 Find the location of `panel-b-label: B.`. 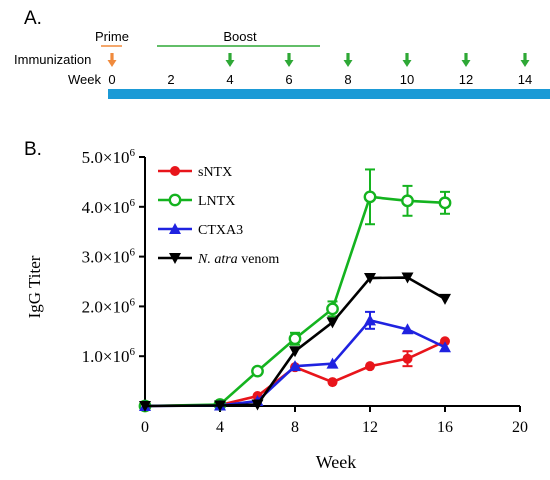

panel-b-label: B. is located at coordinates (33, 149).